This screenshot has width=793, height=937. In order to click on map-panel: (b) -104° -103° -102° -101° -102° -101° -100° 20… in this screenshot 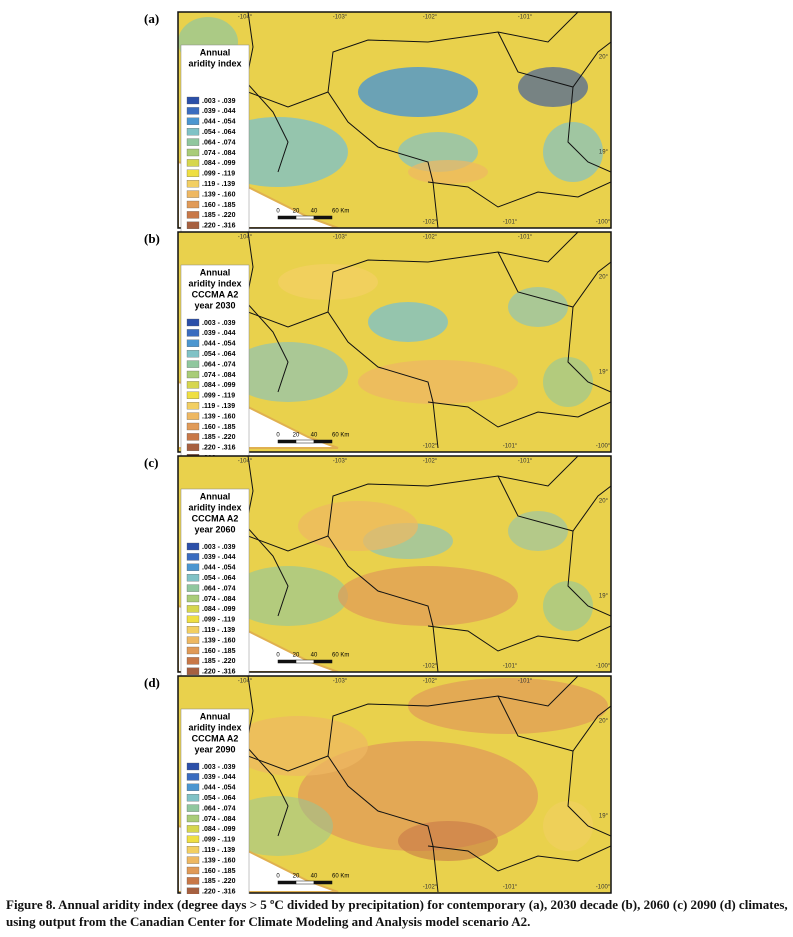, I will do `click(378, 350)`.